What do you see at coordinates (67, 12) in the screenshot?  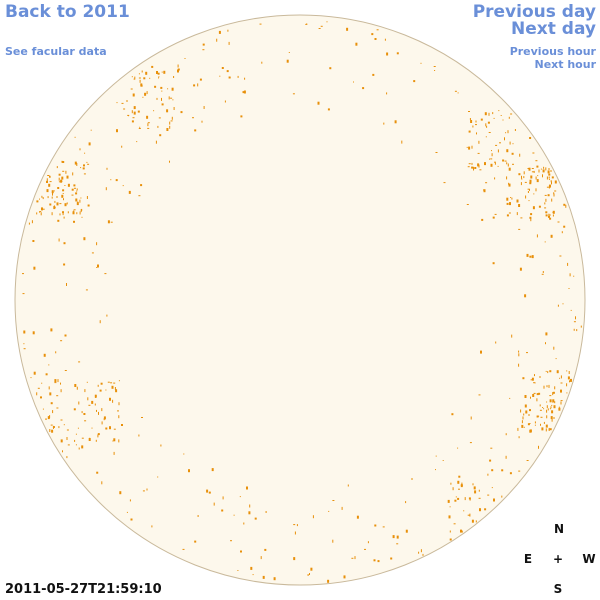 I see `back-link: Back to 2011` at bounding box center [67, 12].